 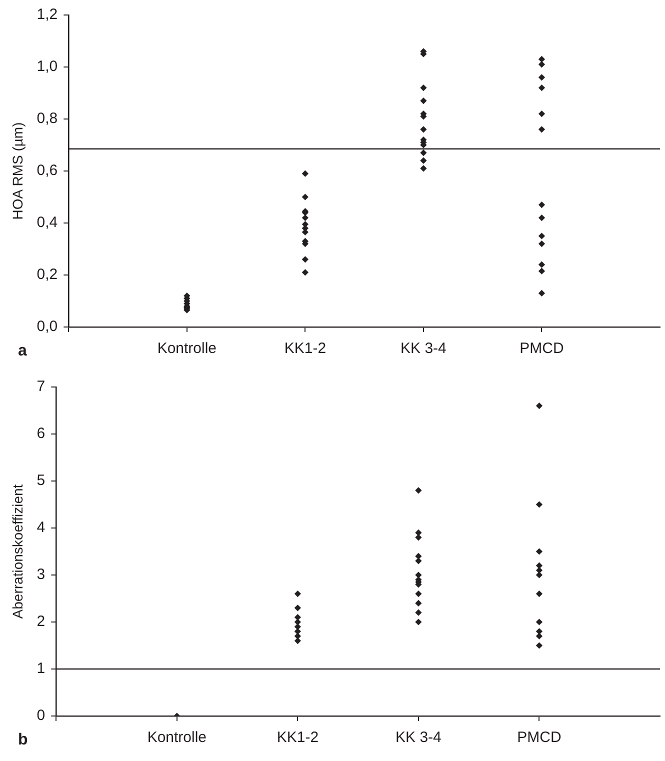 I want to click on y-tick-label: 3, so click(x=41, y=575).